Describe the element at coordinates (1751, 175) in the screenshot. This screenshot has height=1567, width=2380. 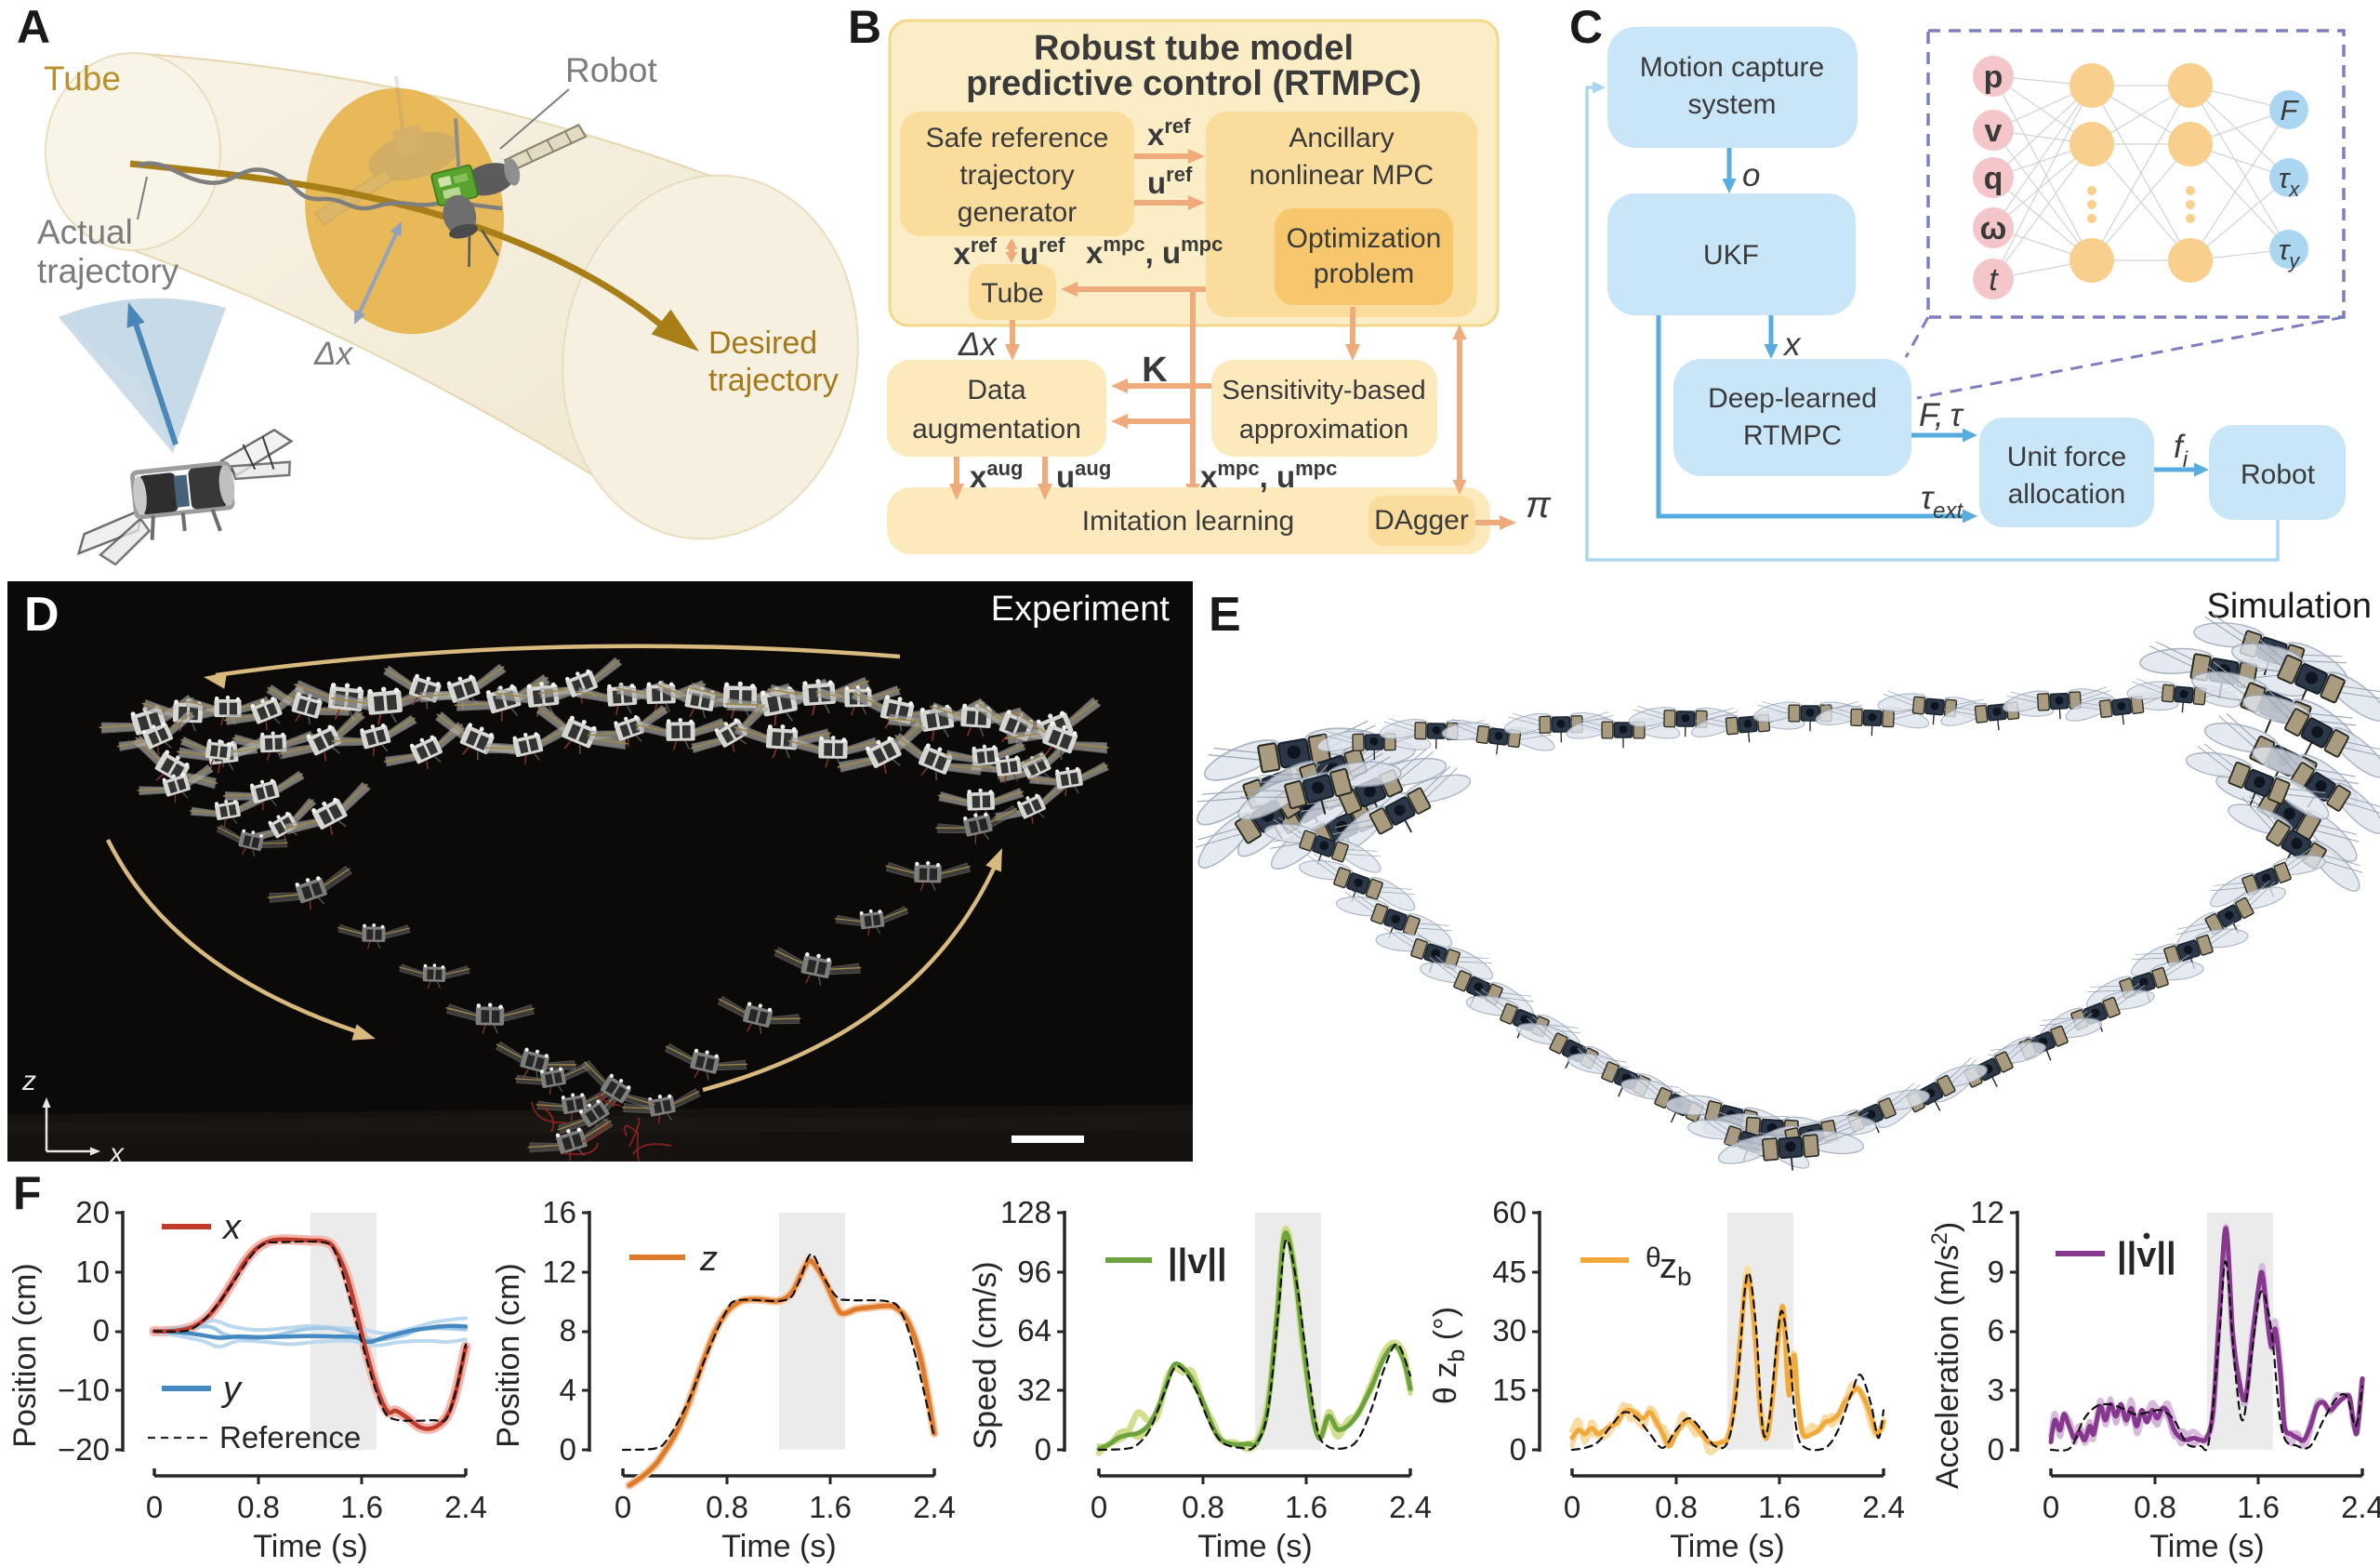
I see `svg-text: o` at that location.